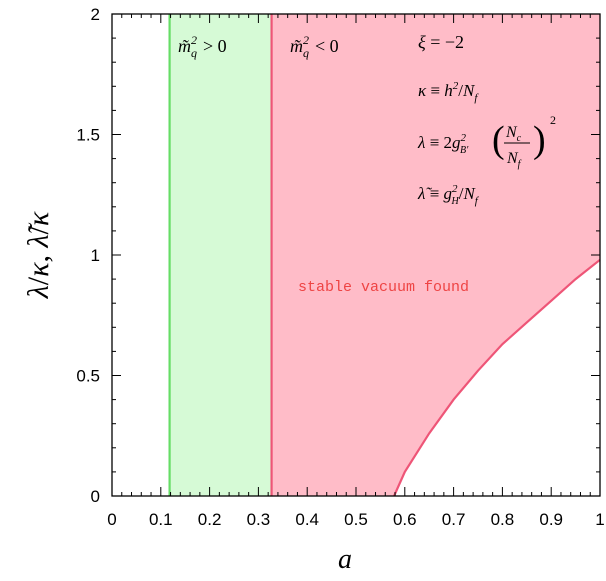 Image resolution: width=606 pixels, height=581 pixels. Describe the element at coordinates (161, 519) in the screenshot. I see `x-tick-label: 0.1` at that location.